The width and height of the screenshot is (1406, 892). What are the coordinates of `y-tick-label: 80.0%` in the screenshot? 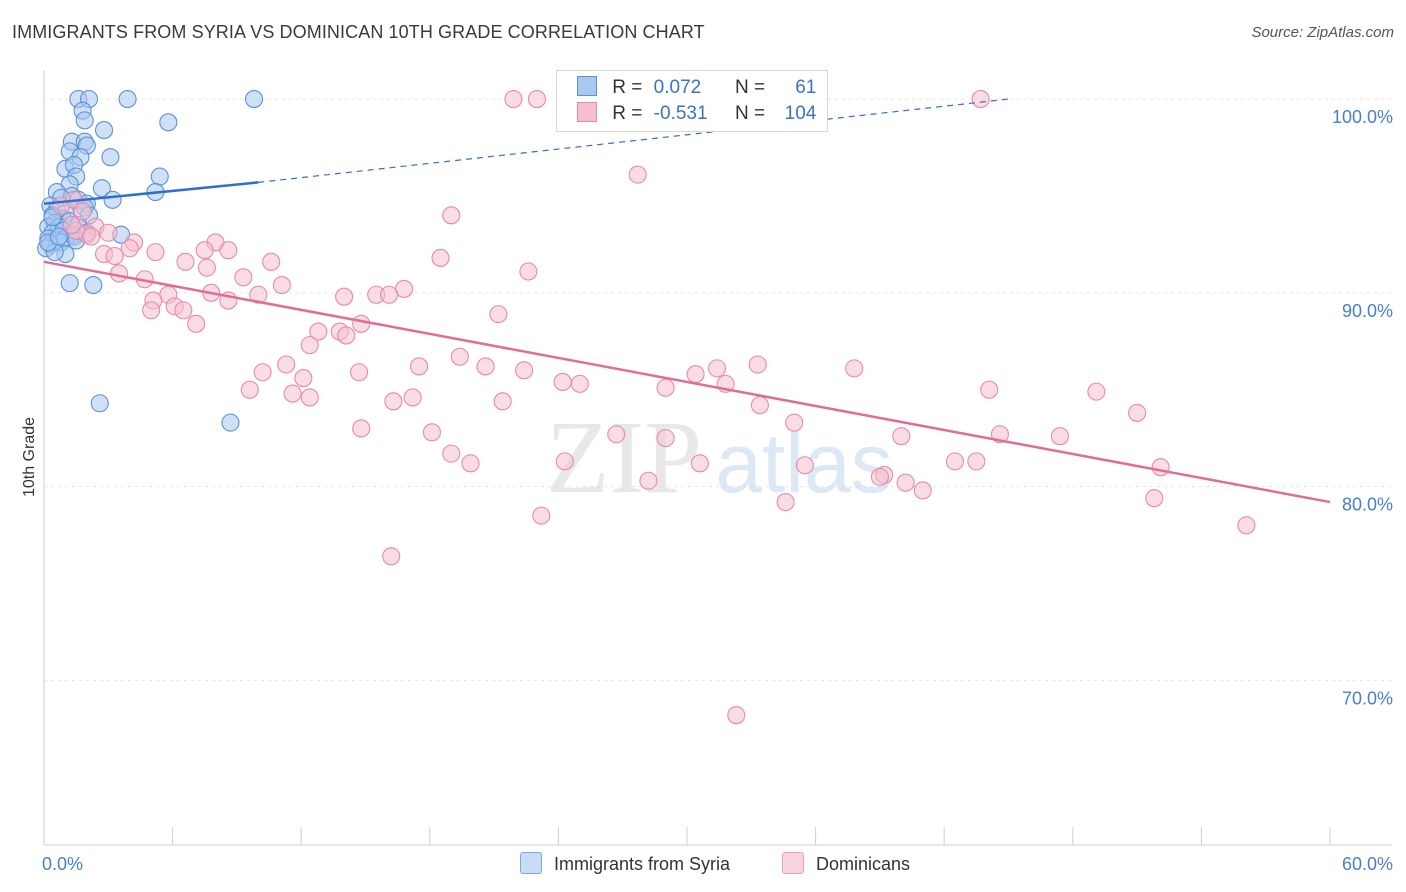 It's located at (1367, 505).